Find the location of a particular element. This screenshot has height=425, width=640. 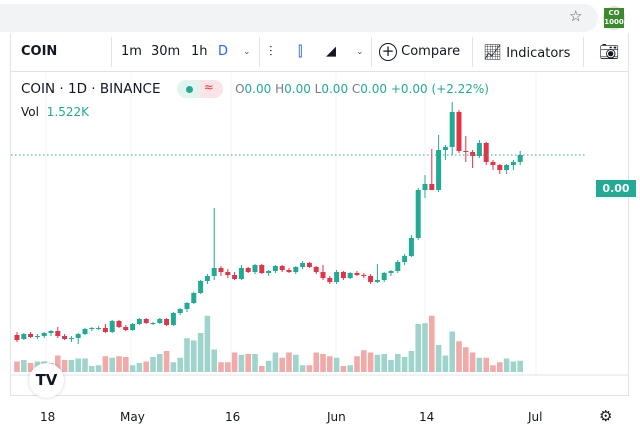

symbol-search: COIN is located at coordinates (39, 51).